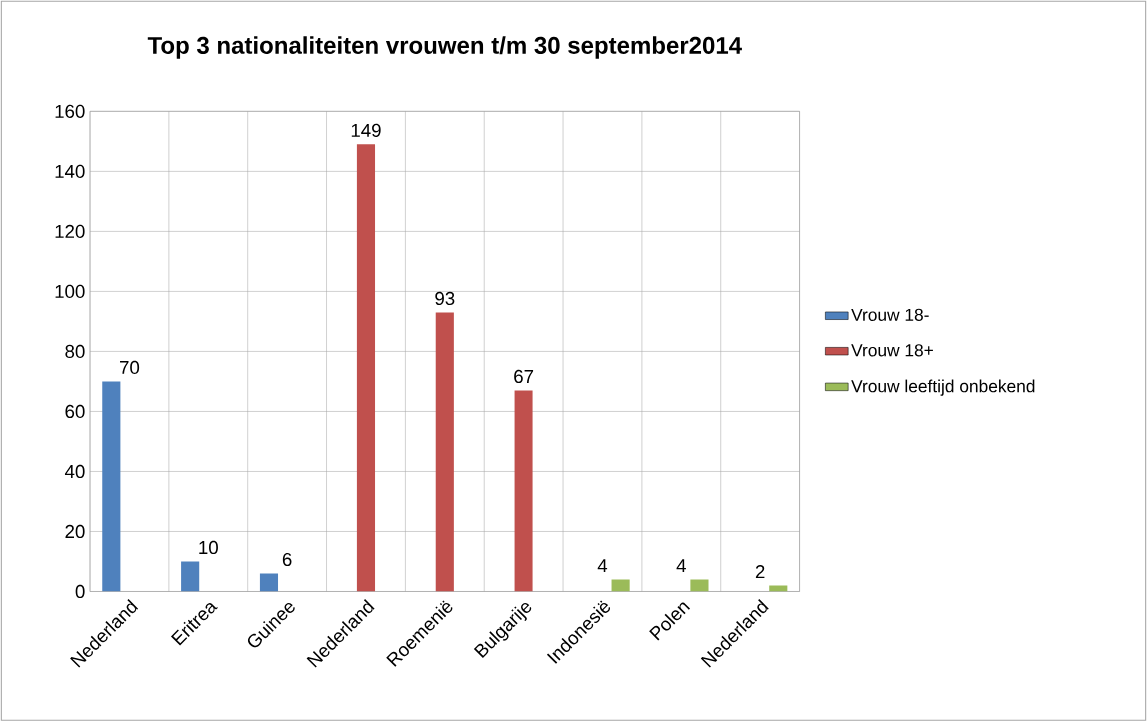 This screenshot has width=1147, height=722. I want to click on data-label: 149, so click(366, 130).